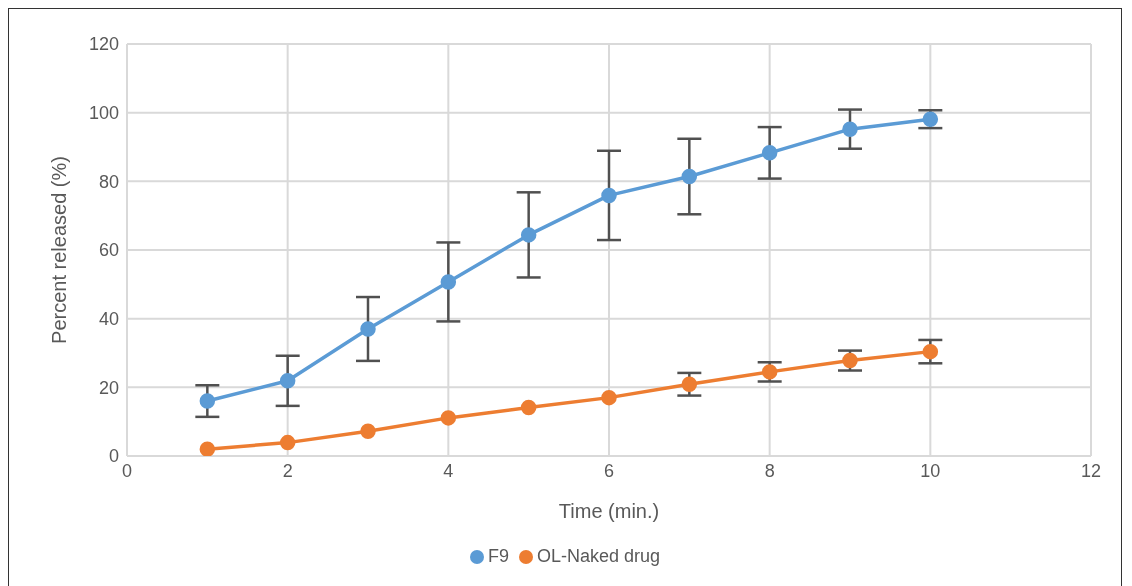 The height and width of the screenshot is (586, 1132). I want to click on y-tick-label: 0, so click(113, 456).